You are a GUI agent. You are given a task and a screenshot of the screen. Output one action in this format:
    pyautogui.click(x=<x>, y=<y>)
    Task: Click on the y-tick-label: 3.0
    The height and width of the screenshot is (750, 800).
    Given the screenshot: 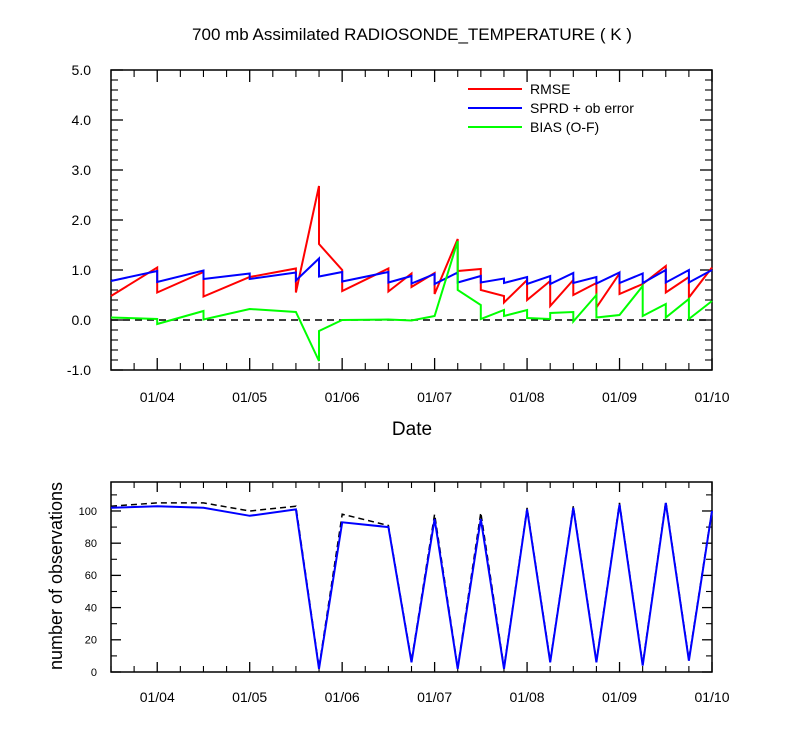 What is the action you would take?
    pyautogui.click(x=82, y=170)
    